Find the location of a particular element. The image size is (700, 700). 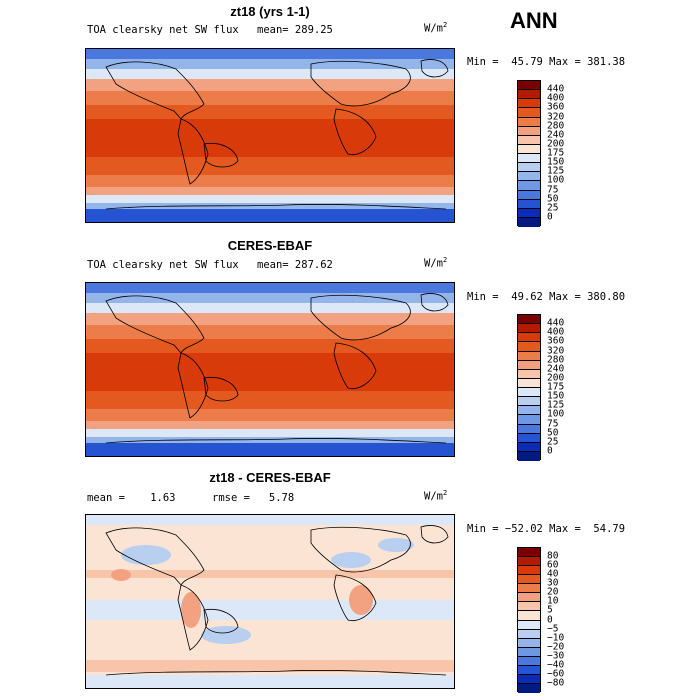

units-exp: 2 is located at coordinates (445, 260).